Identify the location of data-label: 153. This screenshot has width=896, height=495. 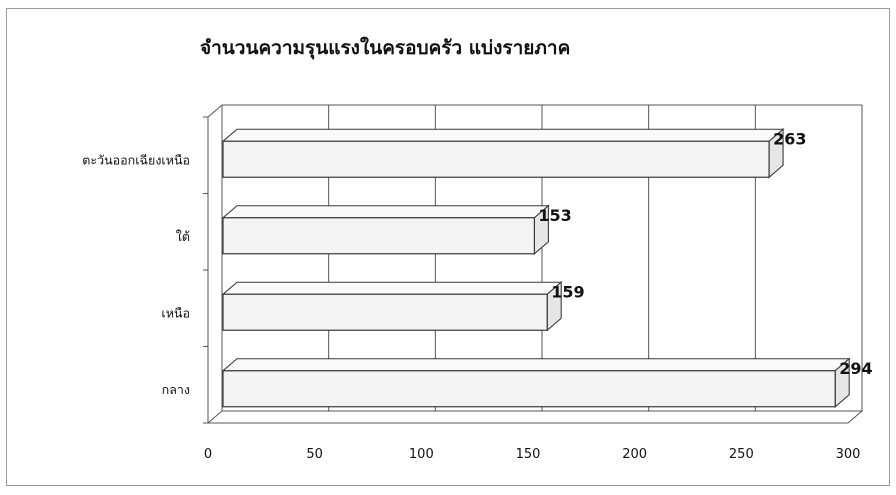
(554, 215).